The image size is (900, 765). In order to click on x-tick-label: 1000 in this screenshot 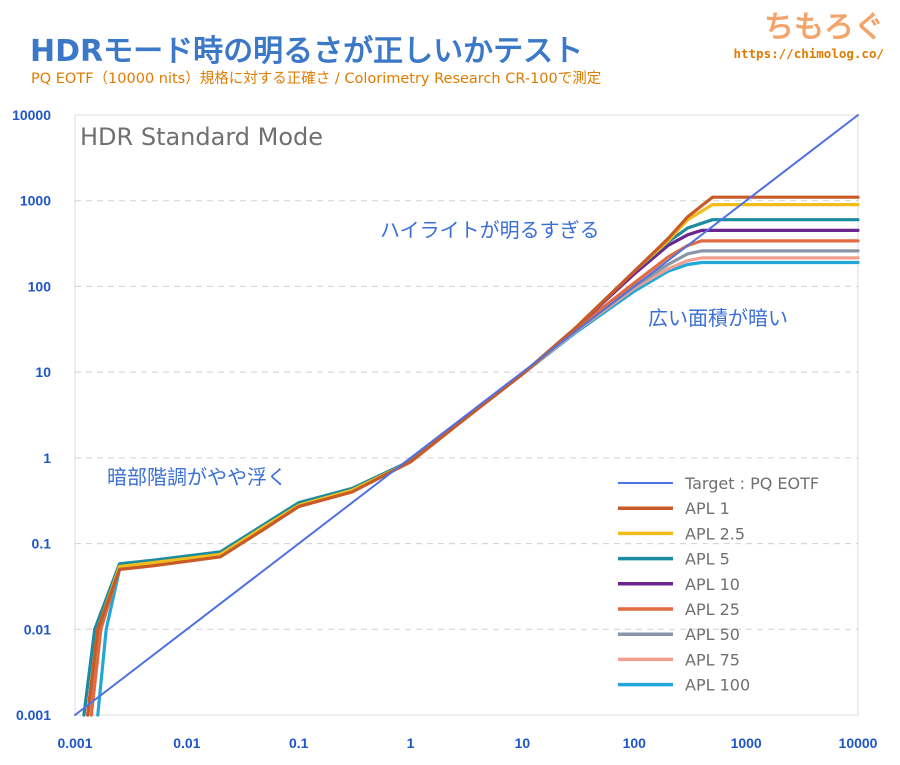, I will do `click(746, 743)`.